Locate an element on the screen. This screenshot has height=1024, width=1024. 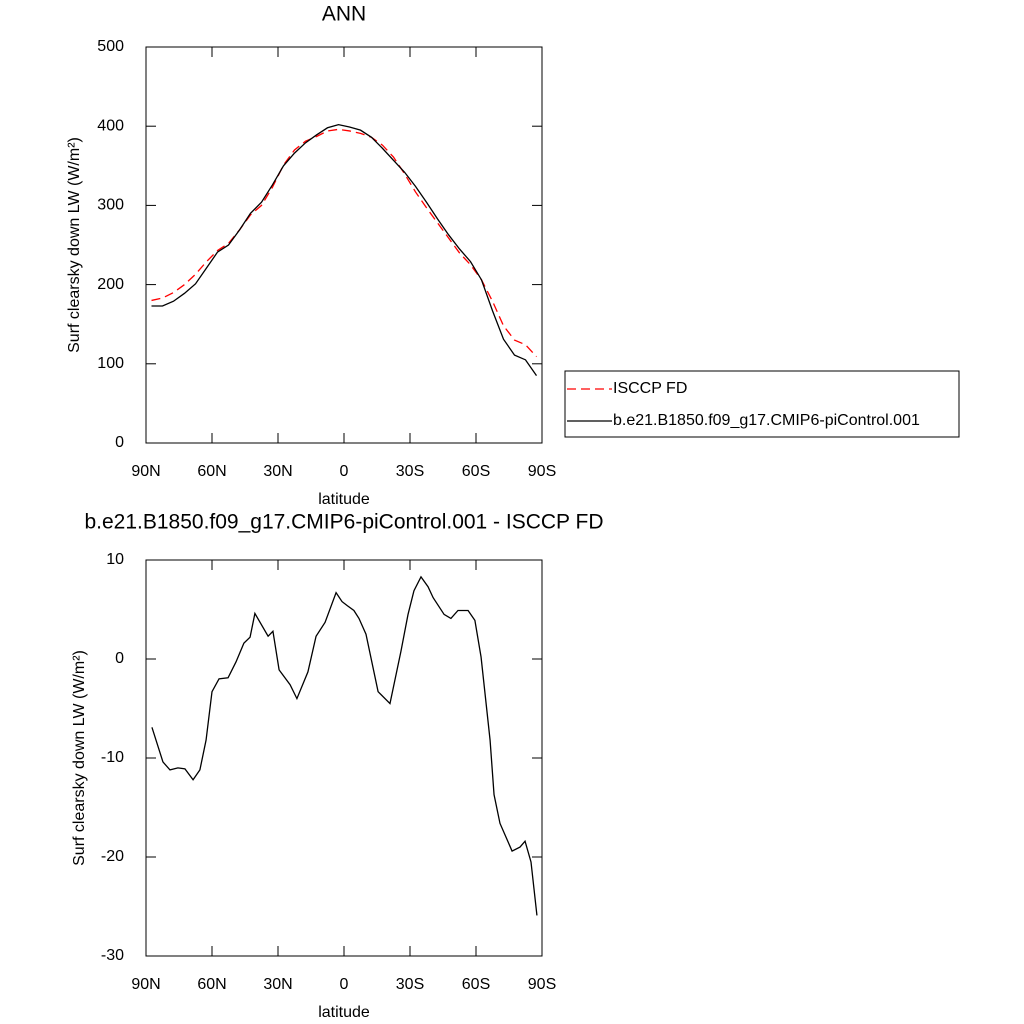
chart-title: ANN is located at coordinates (344, 14).